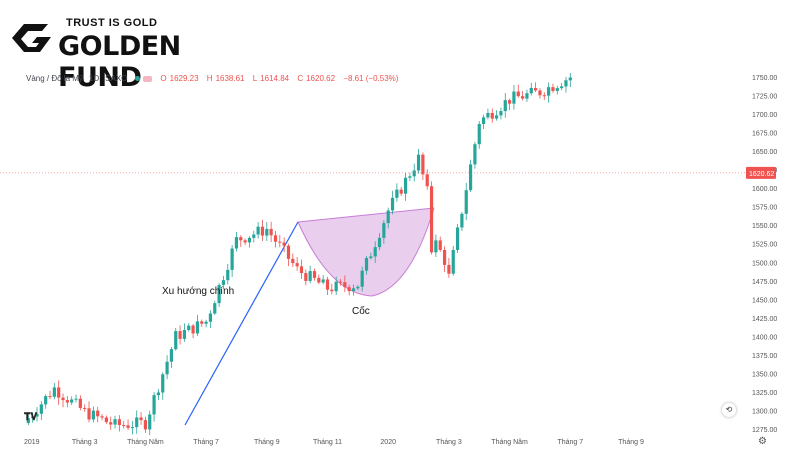 The height and width of the screenshot is (450, 800). Describe the element at coordinates (764, 97) in the screenshot. I see `y-tick-label: 1725.00` at that location.